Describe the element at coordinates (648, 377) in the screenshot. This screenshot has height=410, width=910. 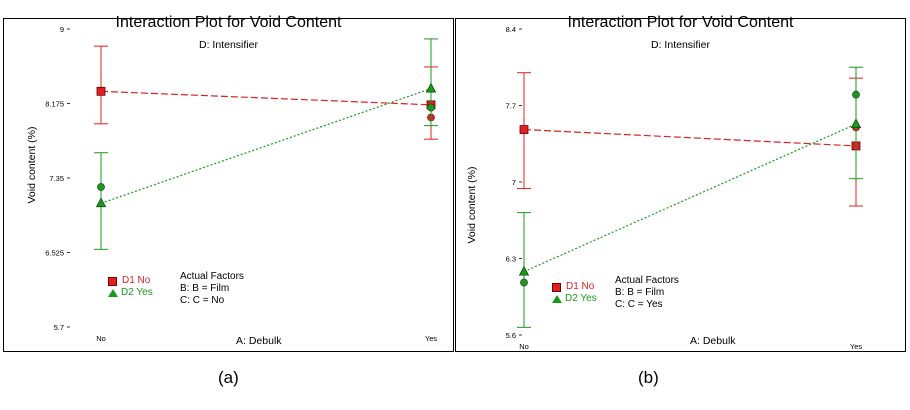
I see `caption-b: (b)` at that location.